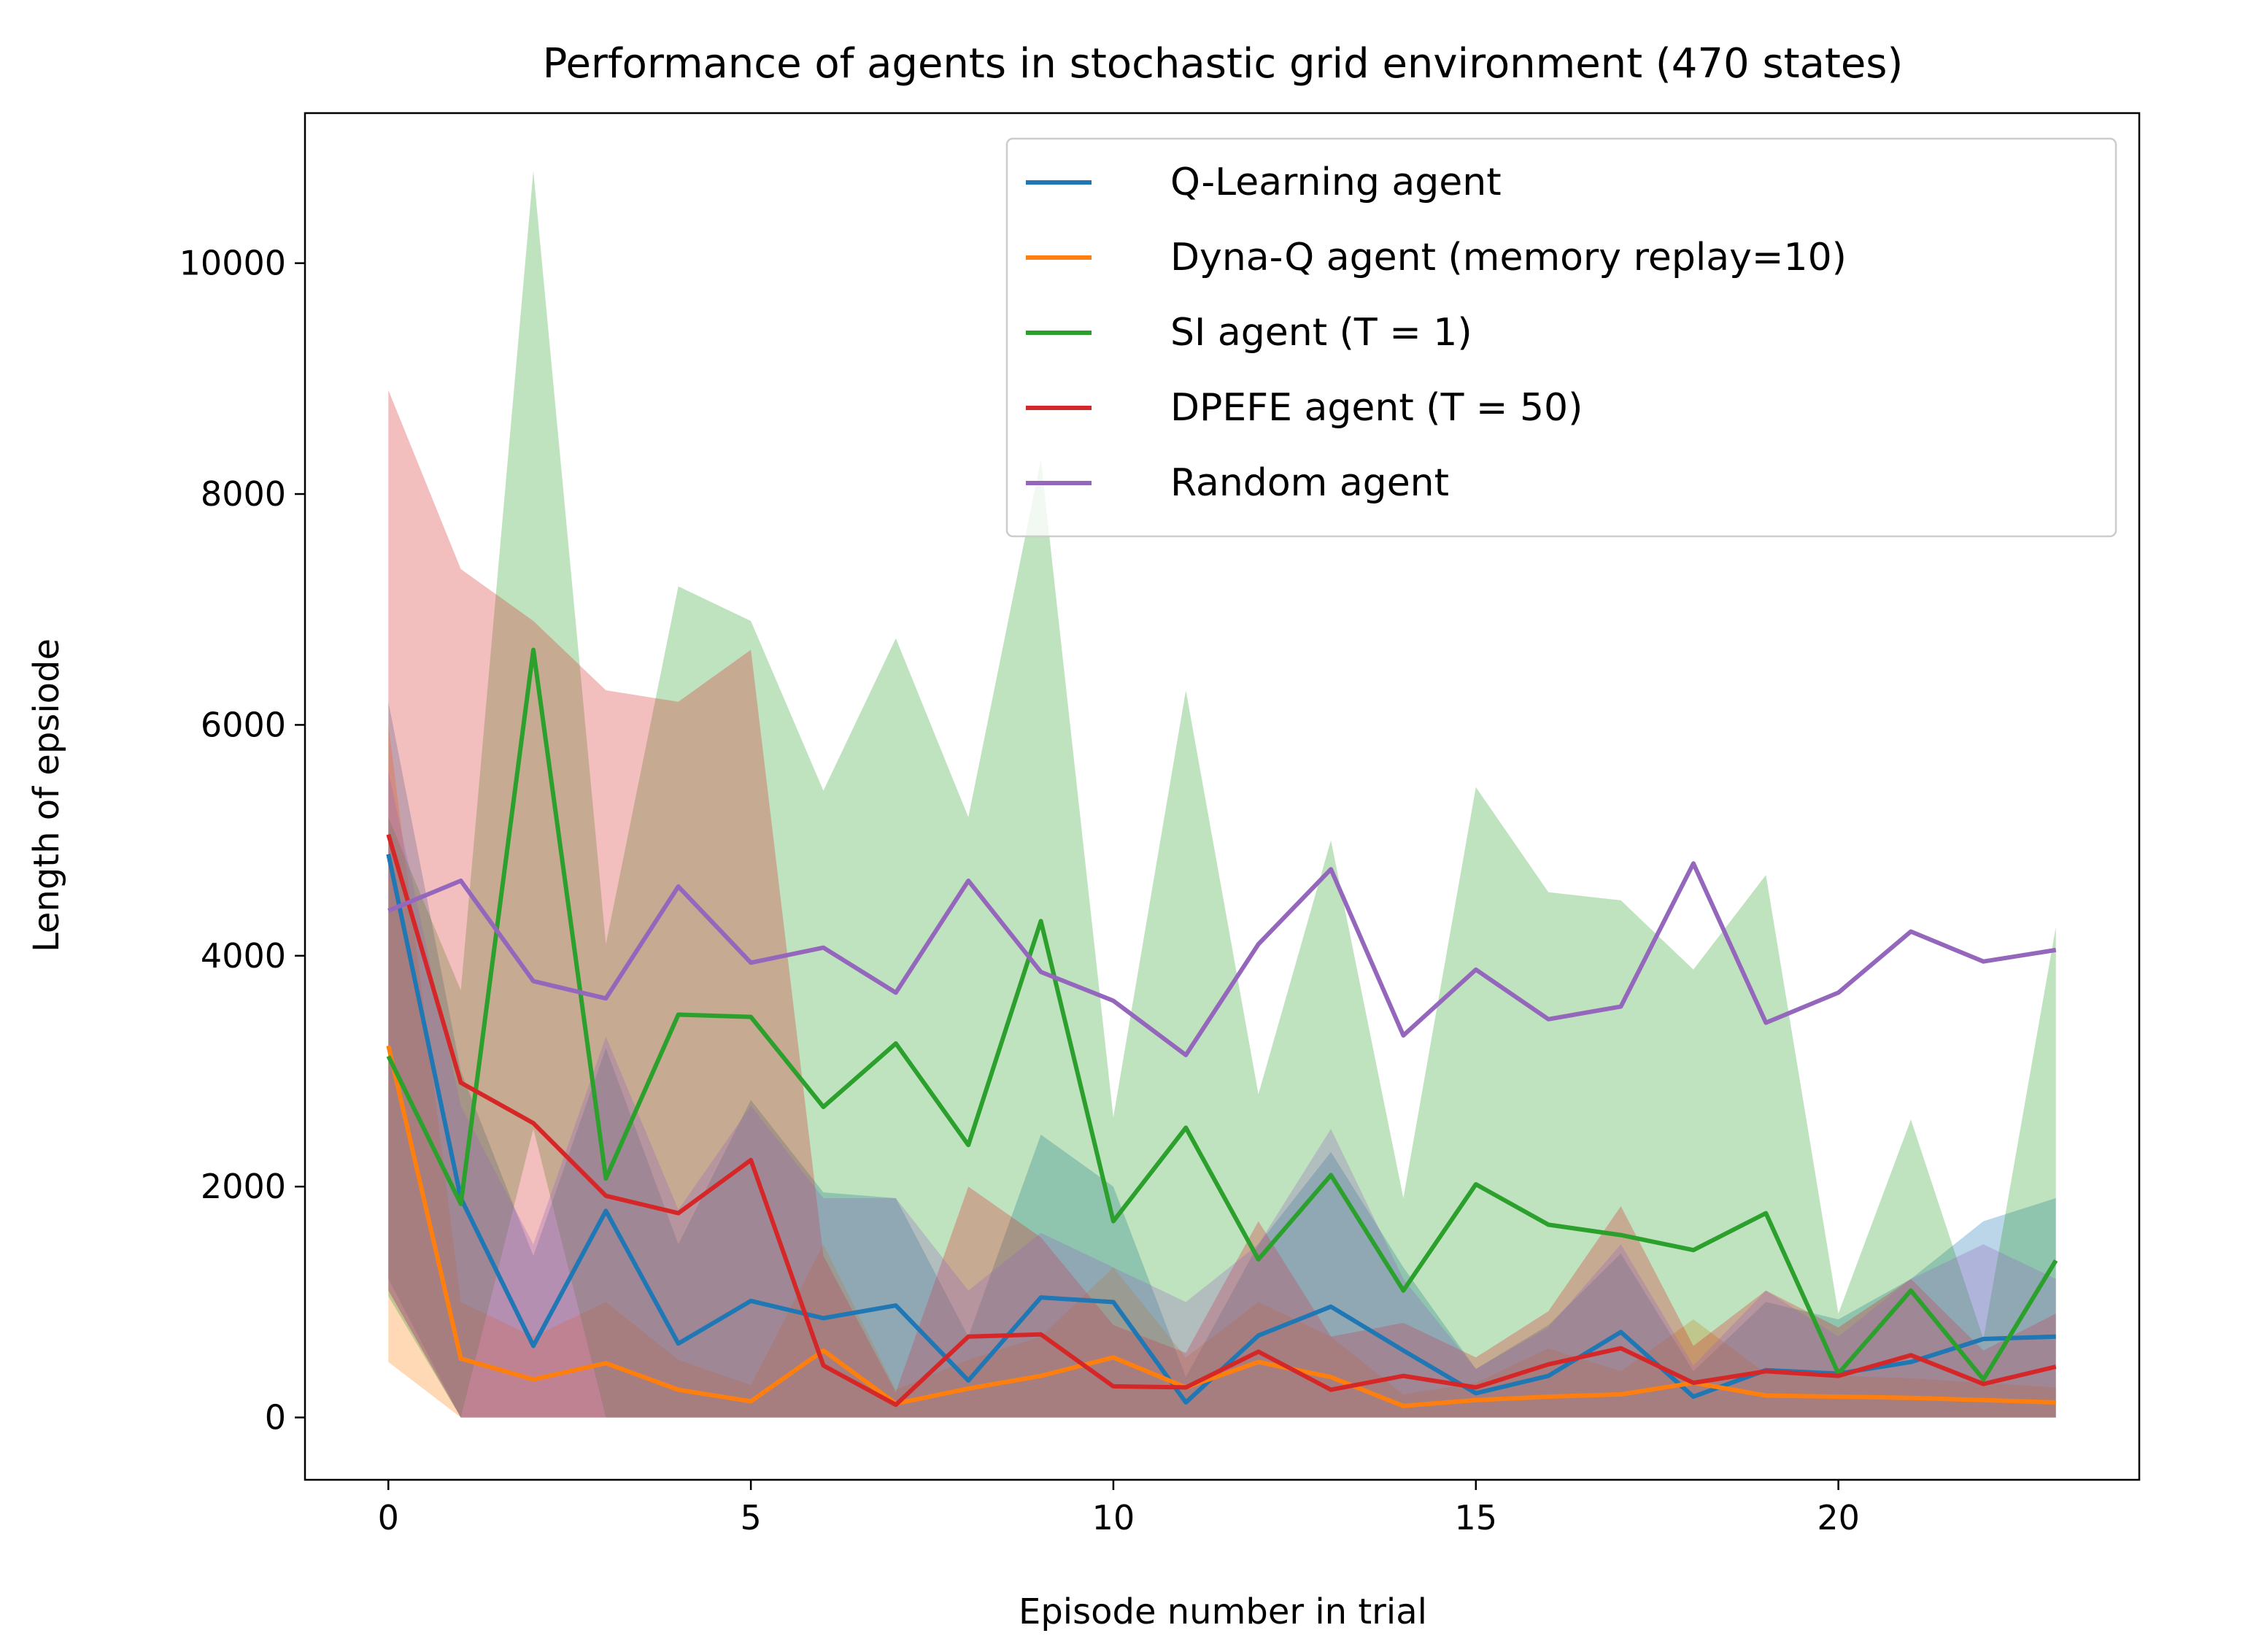 This screenshot has height=1652, width=2256. I want to click on y-tick-label: 6000, so click(243, 724).